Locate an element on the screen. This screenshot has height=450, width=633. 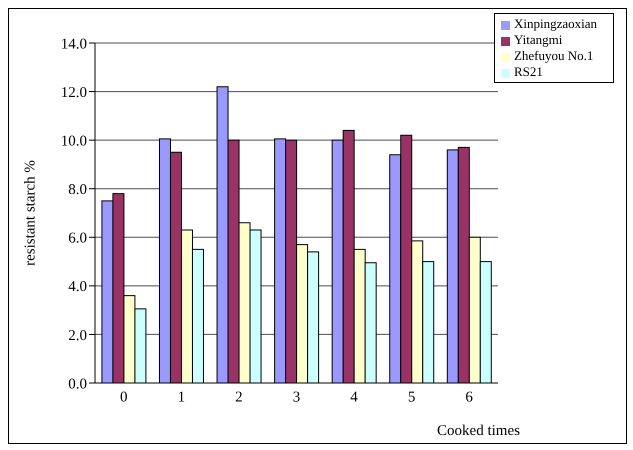
y-axis-title: resistant starch % is located at coordinates (30, 213).